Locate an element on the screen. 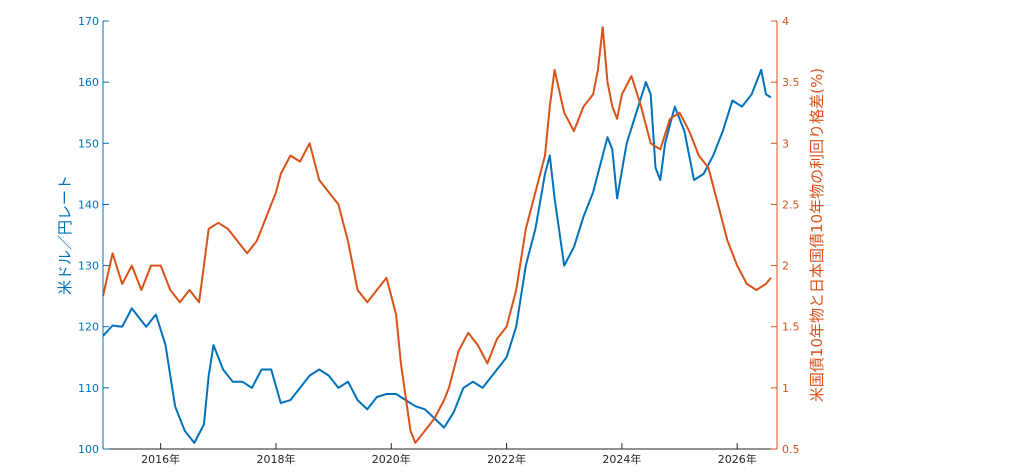  x-tick-label: 2022年 is located at coordinates (506, 459).